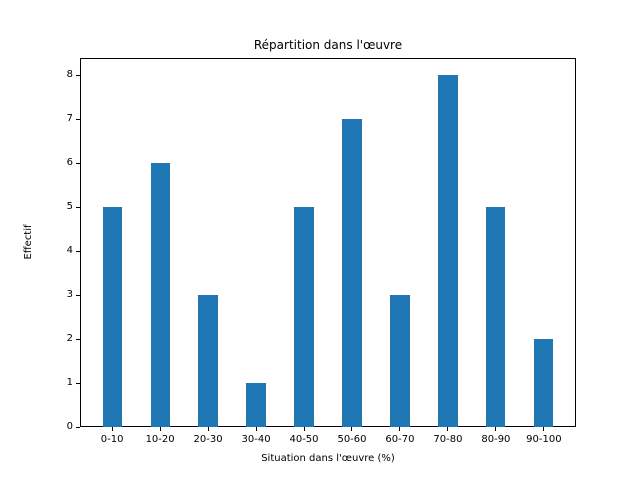 This screenshot has width=640, height=480. I want to click on x-tick-label: 50-60, so click(352, 440).